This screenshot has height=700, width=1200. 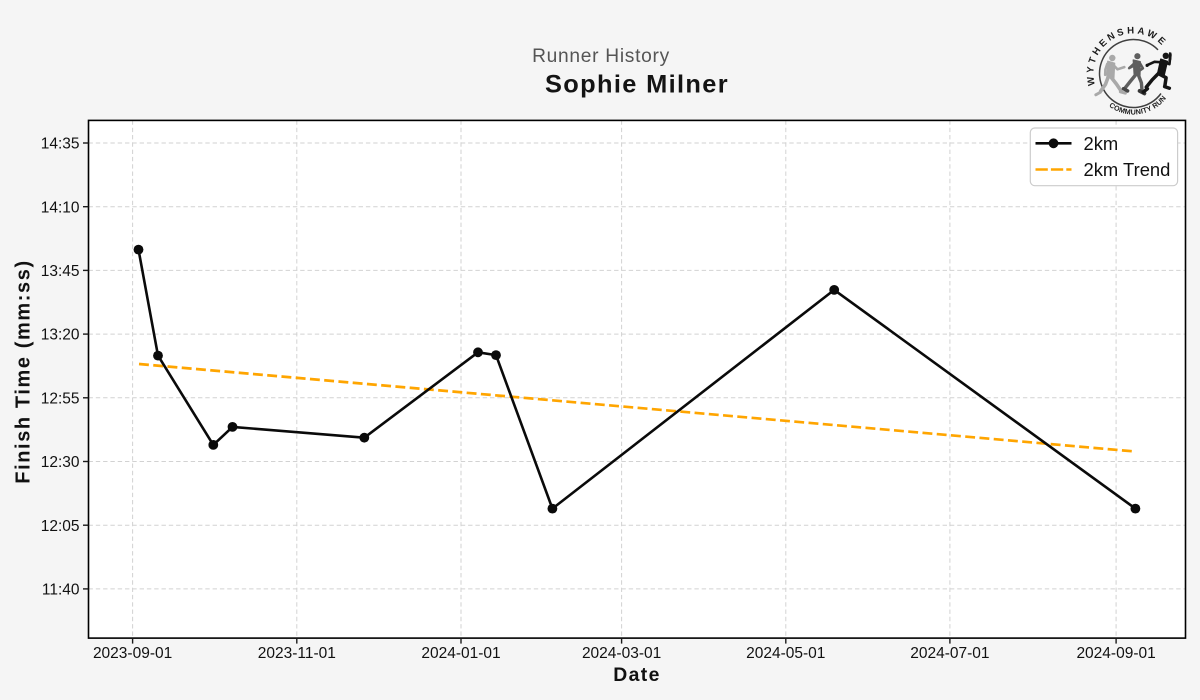 What do you see at coordinates (1127, 169) in the screenshot?
I see `svg-text: 2km Trend` at bounding box center [1127, 169].